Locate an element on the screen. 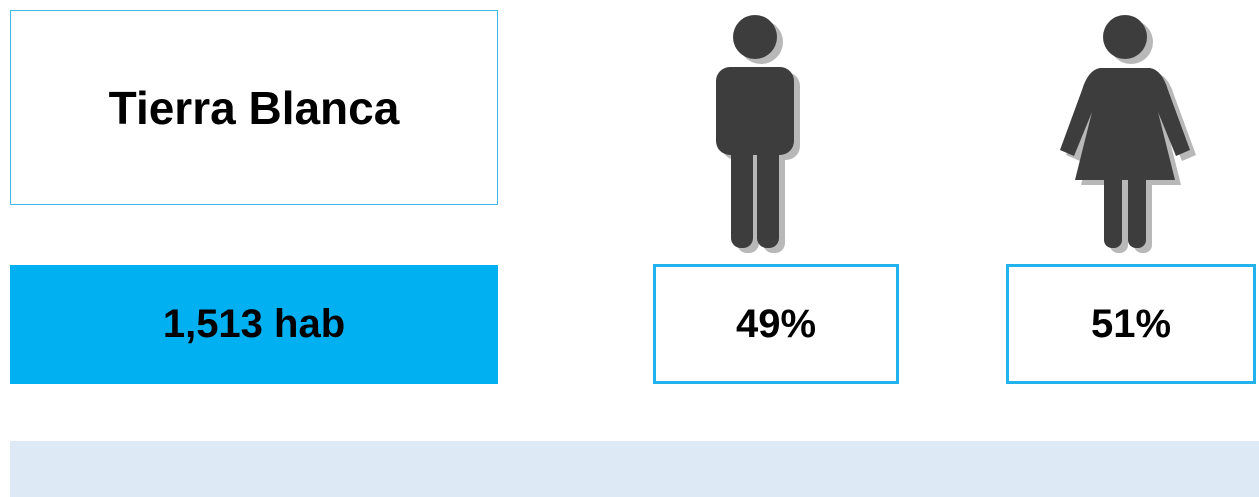 This screenshot has width=1259, height=497. female-percent: 51% is located at coordinates (1131, 324).